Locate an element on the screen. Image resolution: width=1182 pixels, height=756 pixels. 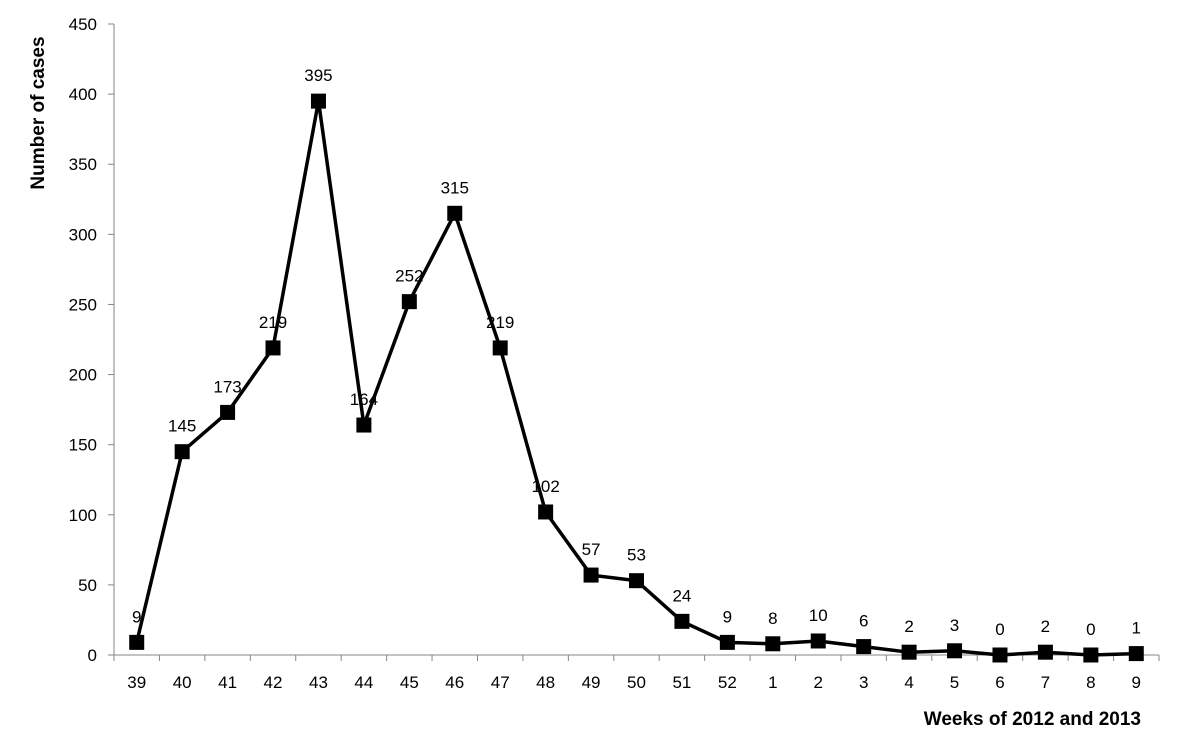
data-label: 252 is located at coordinates (409, 276).